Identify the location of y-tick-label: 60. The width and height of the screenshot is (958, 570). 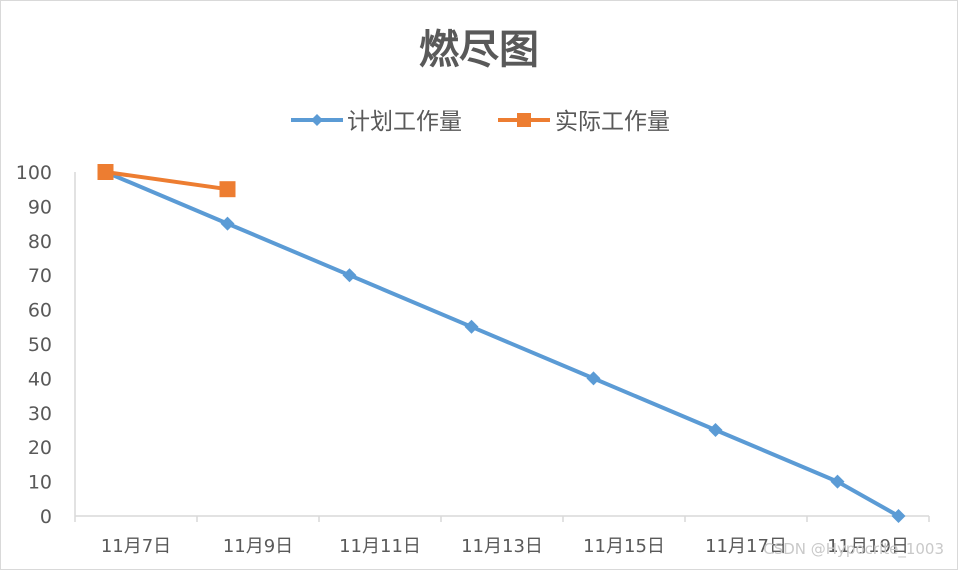
(40, 311).